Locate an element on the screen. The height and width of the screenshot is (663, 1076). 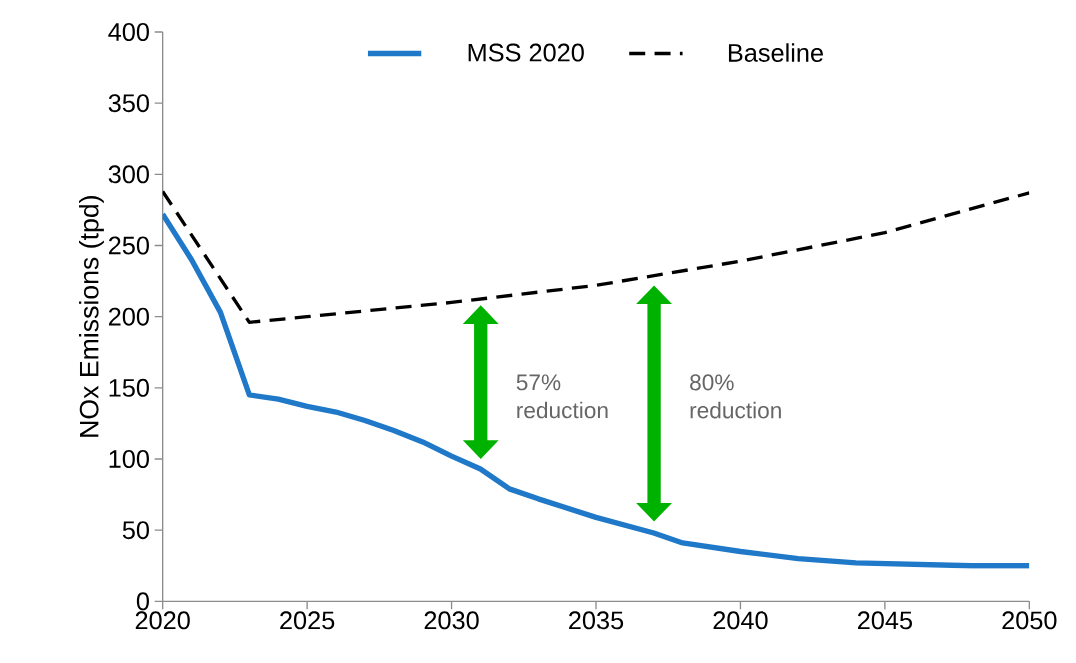
y-tick-label: 200 is located at coordinates (128, 316).